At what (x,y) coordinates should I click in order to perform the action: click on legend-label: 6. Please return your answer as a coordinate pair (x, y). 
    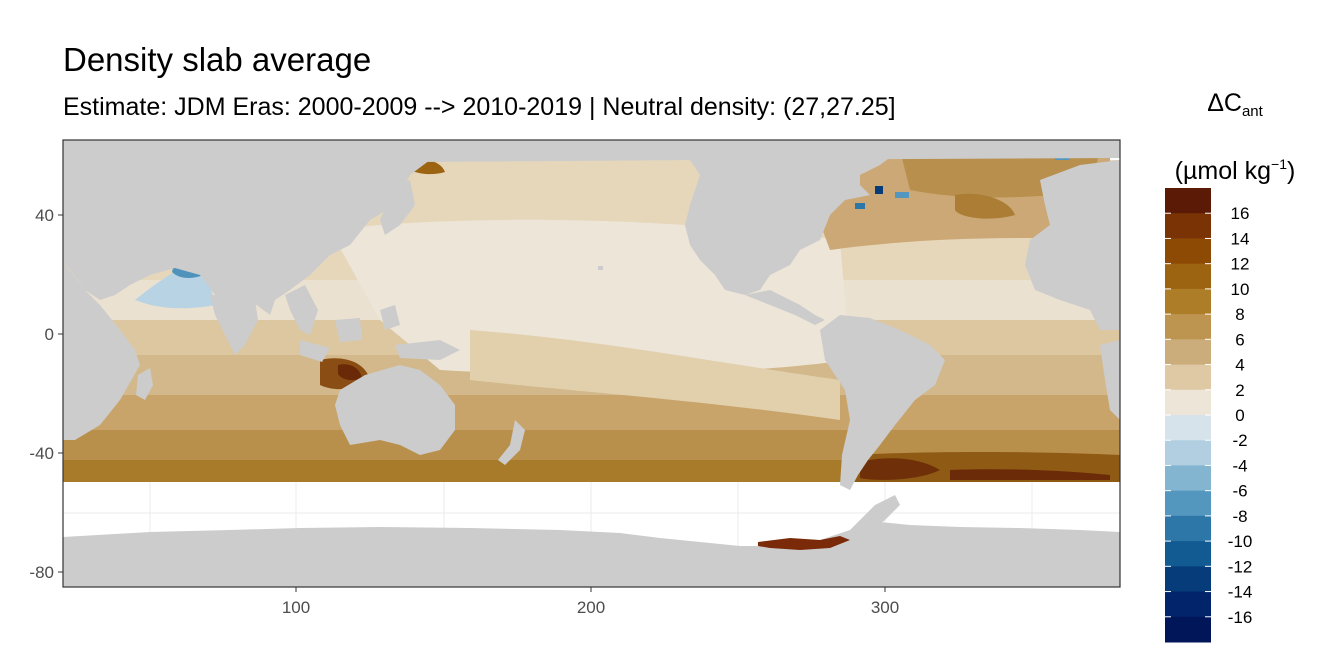
    Looking at the image, I should click on (1239, 339).